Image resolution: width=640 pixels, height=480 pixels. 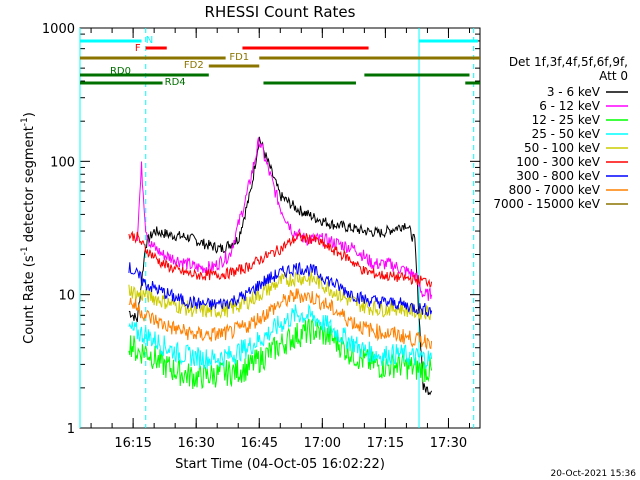 What do you see at coordinates (546, 204) in the screenshot?
I see `legend-label: 7000 - 15000 keV` at bounding box center [546, 204].